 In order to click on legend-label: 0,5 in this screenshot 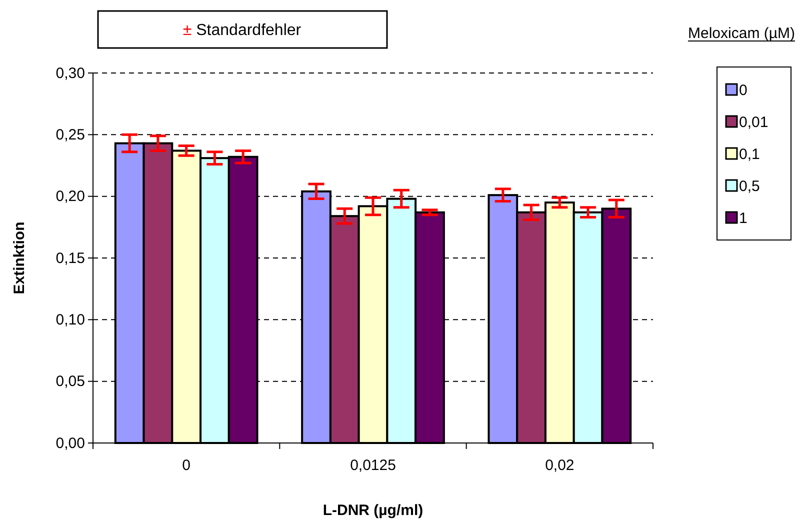, I will do `click(749, 186)`.